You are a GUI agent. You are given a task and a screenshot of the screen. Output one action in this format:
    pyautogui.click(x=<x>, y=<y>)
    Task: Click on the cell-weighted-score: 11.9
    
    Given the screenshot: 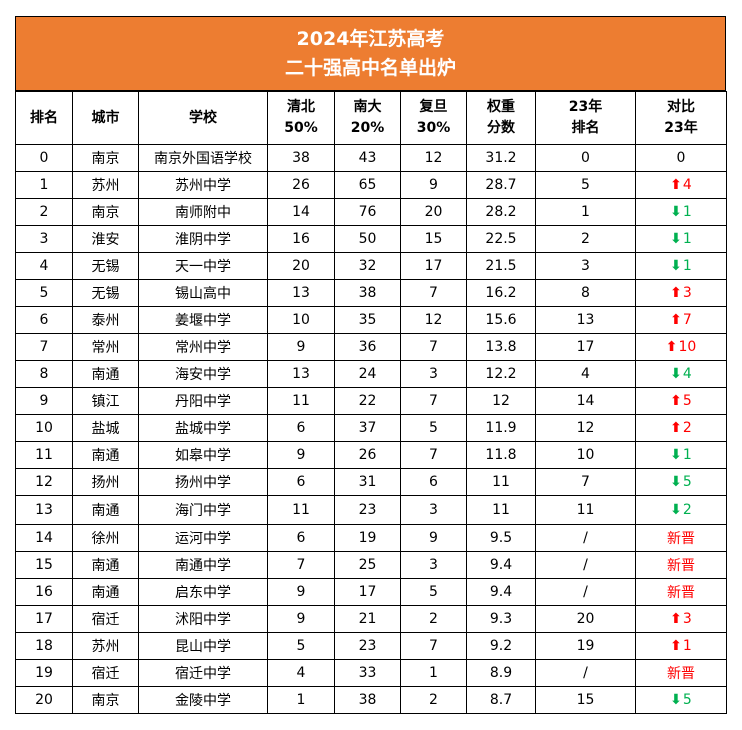 What is the action you would take?
    pyautogui.click(x=501, y=428)
    